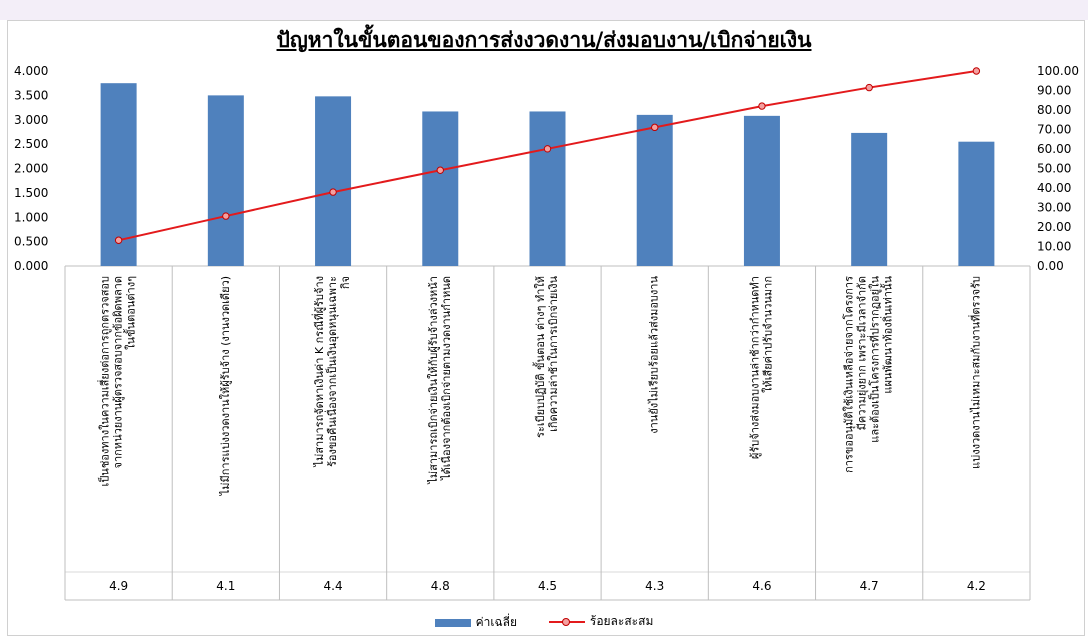 The image size is (1088, 639). What do you see at coordinates (1054, 247) in the screenshot?
I see `right-tick-label: 10.00` at bounding box center [1054, 247].